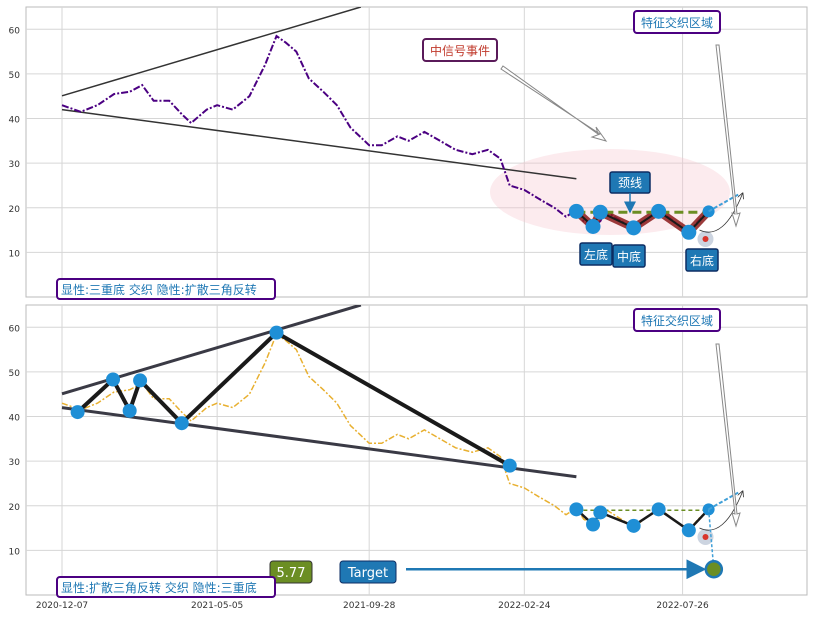 The height and width of the screenshot is (621, 813). Describe the element at coordinates (15, 440) in the screenshot. I see `bottom-y-tick-labels: 10 20 30 40 50 60` at that location.